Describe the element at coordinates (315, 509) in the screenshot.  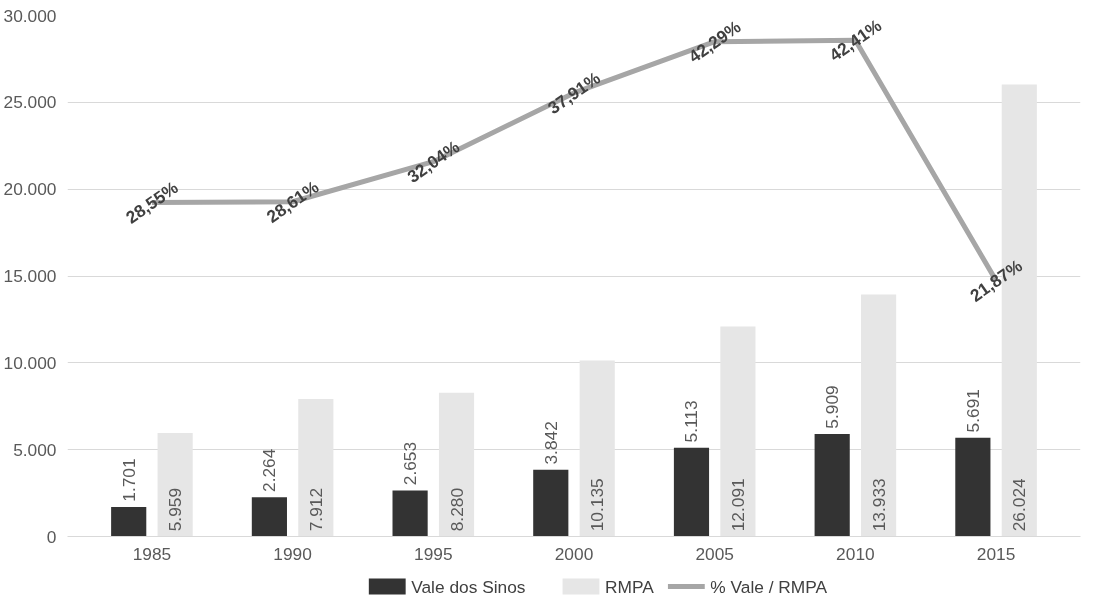
I see `data-label: 7.912` at that location.